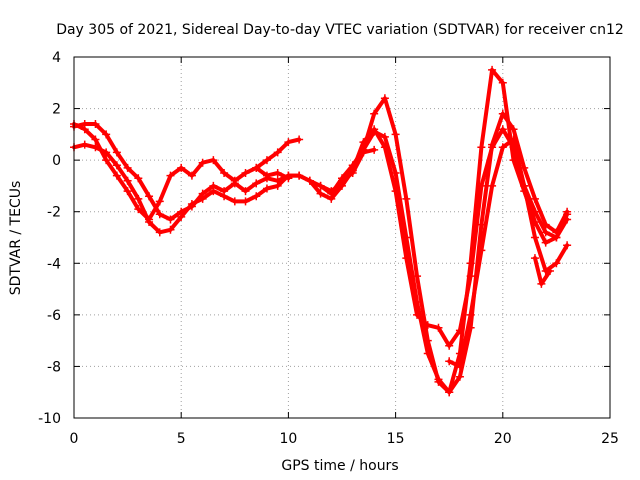 Image resolution: width=640 pixels, height=480 pixels. I want to click on y-tick-label: 2, so click(56, 110).